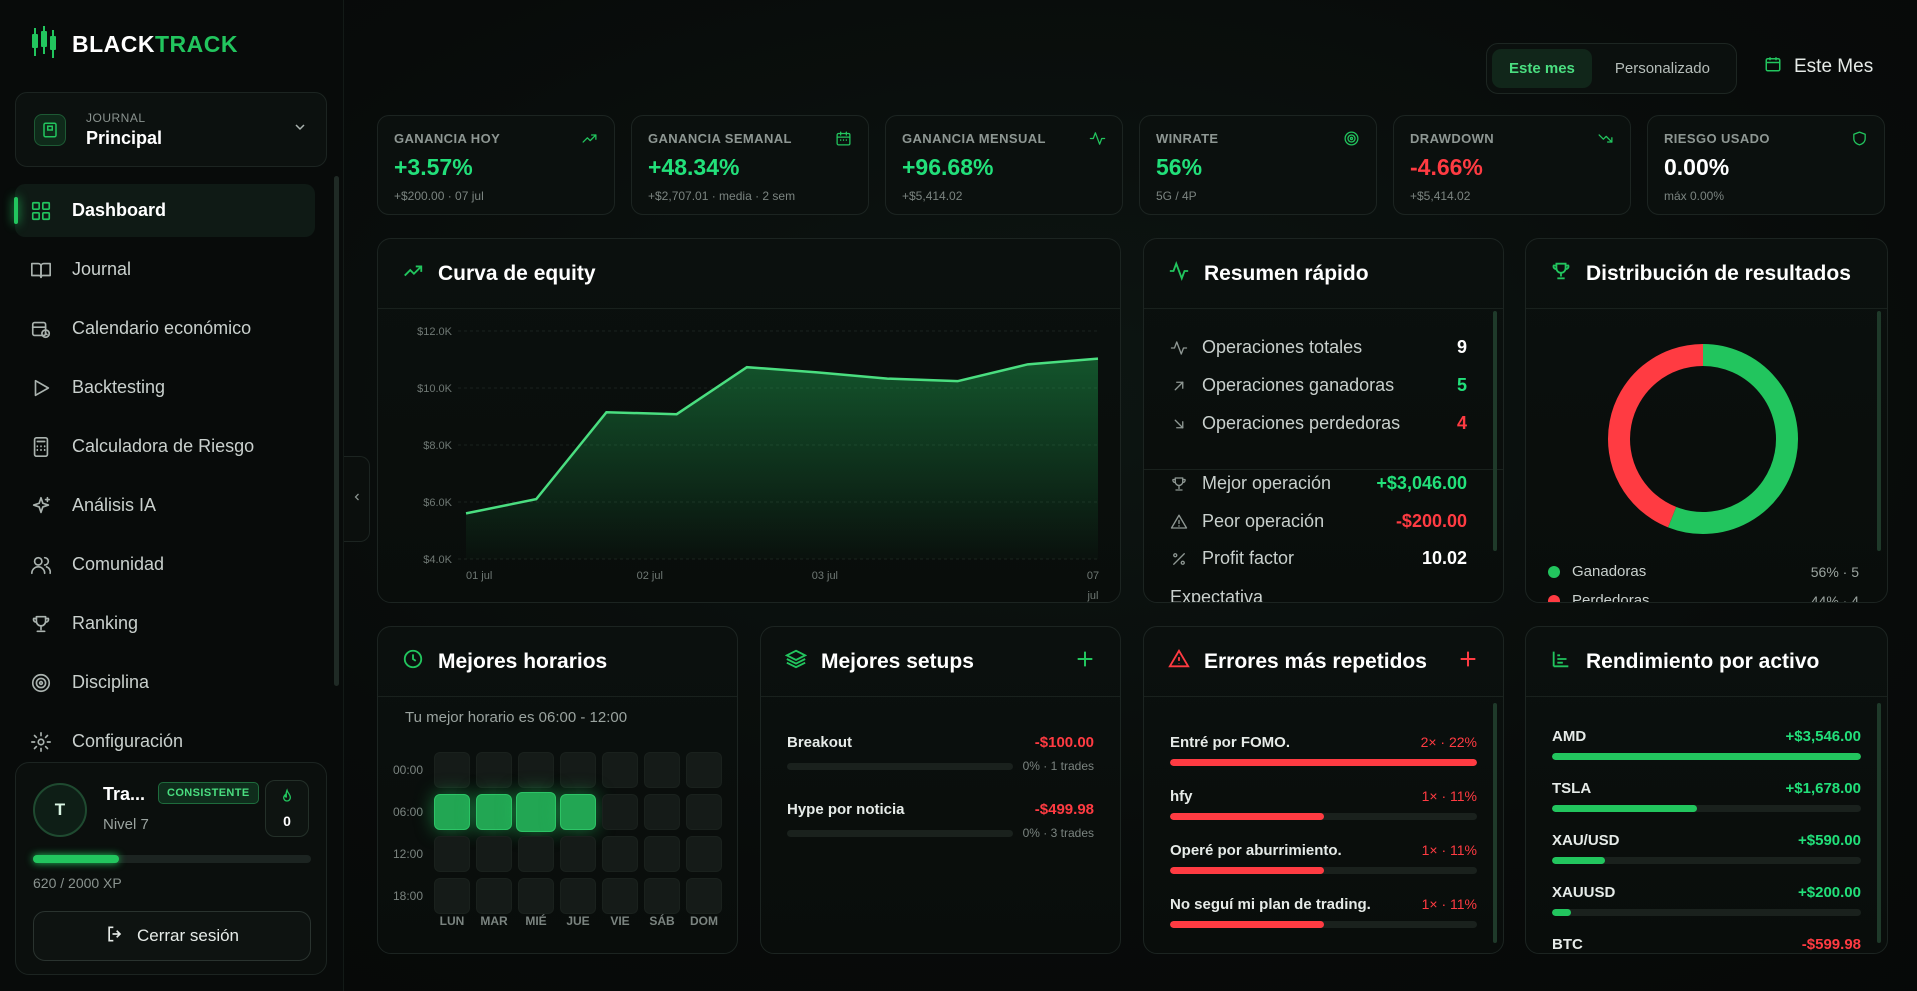  Describe the element at coordinates (662, 921) in the screenshot. I see `heatmap-day-label: SÁB` at that location.